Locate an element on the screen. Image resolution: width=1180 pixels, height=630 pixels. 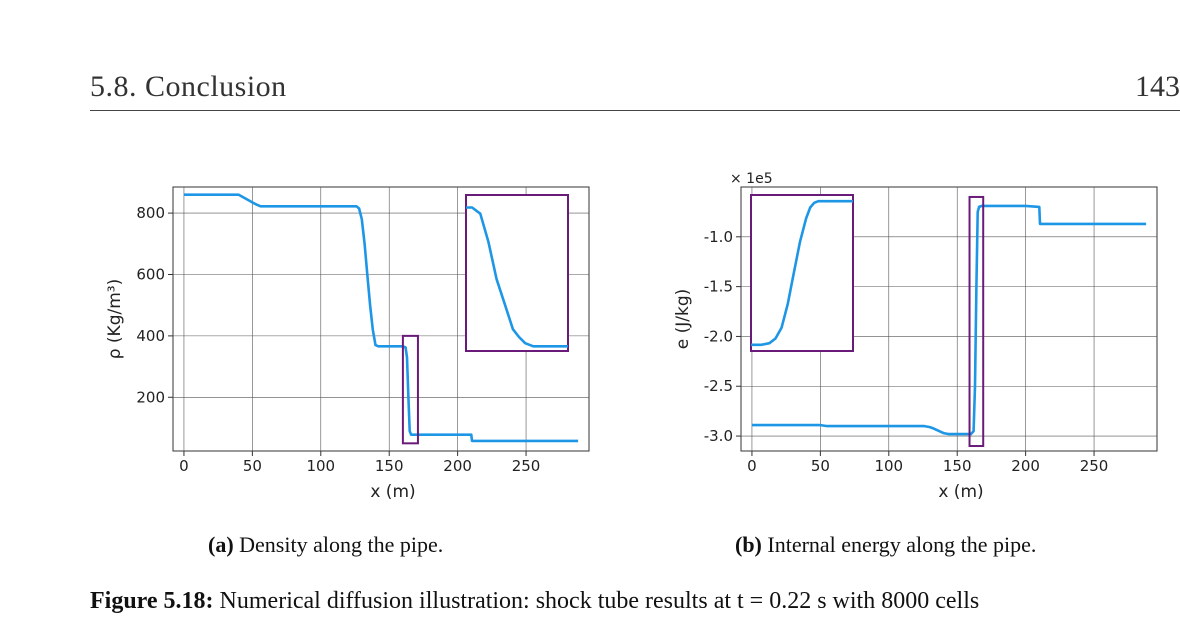
energy-inset-frame is located at coordinates (802, 273).